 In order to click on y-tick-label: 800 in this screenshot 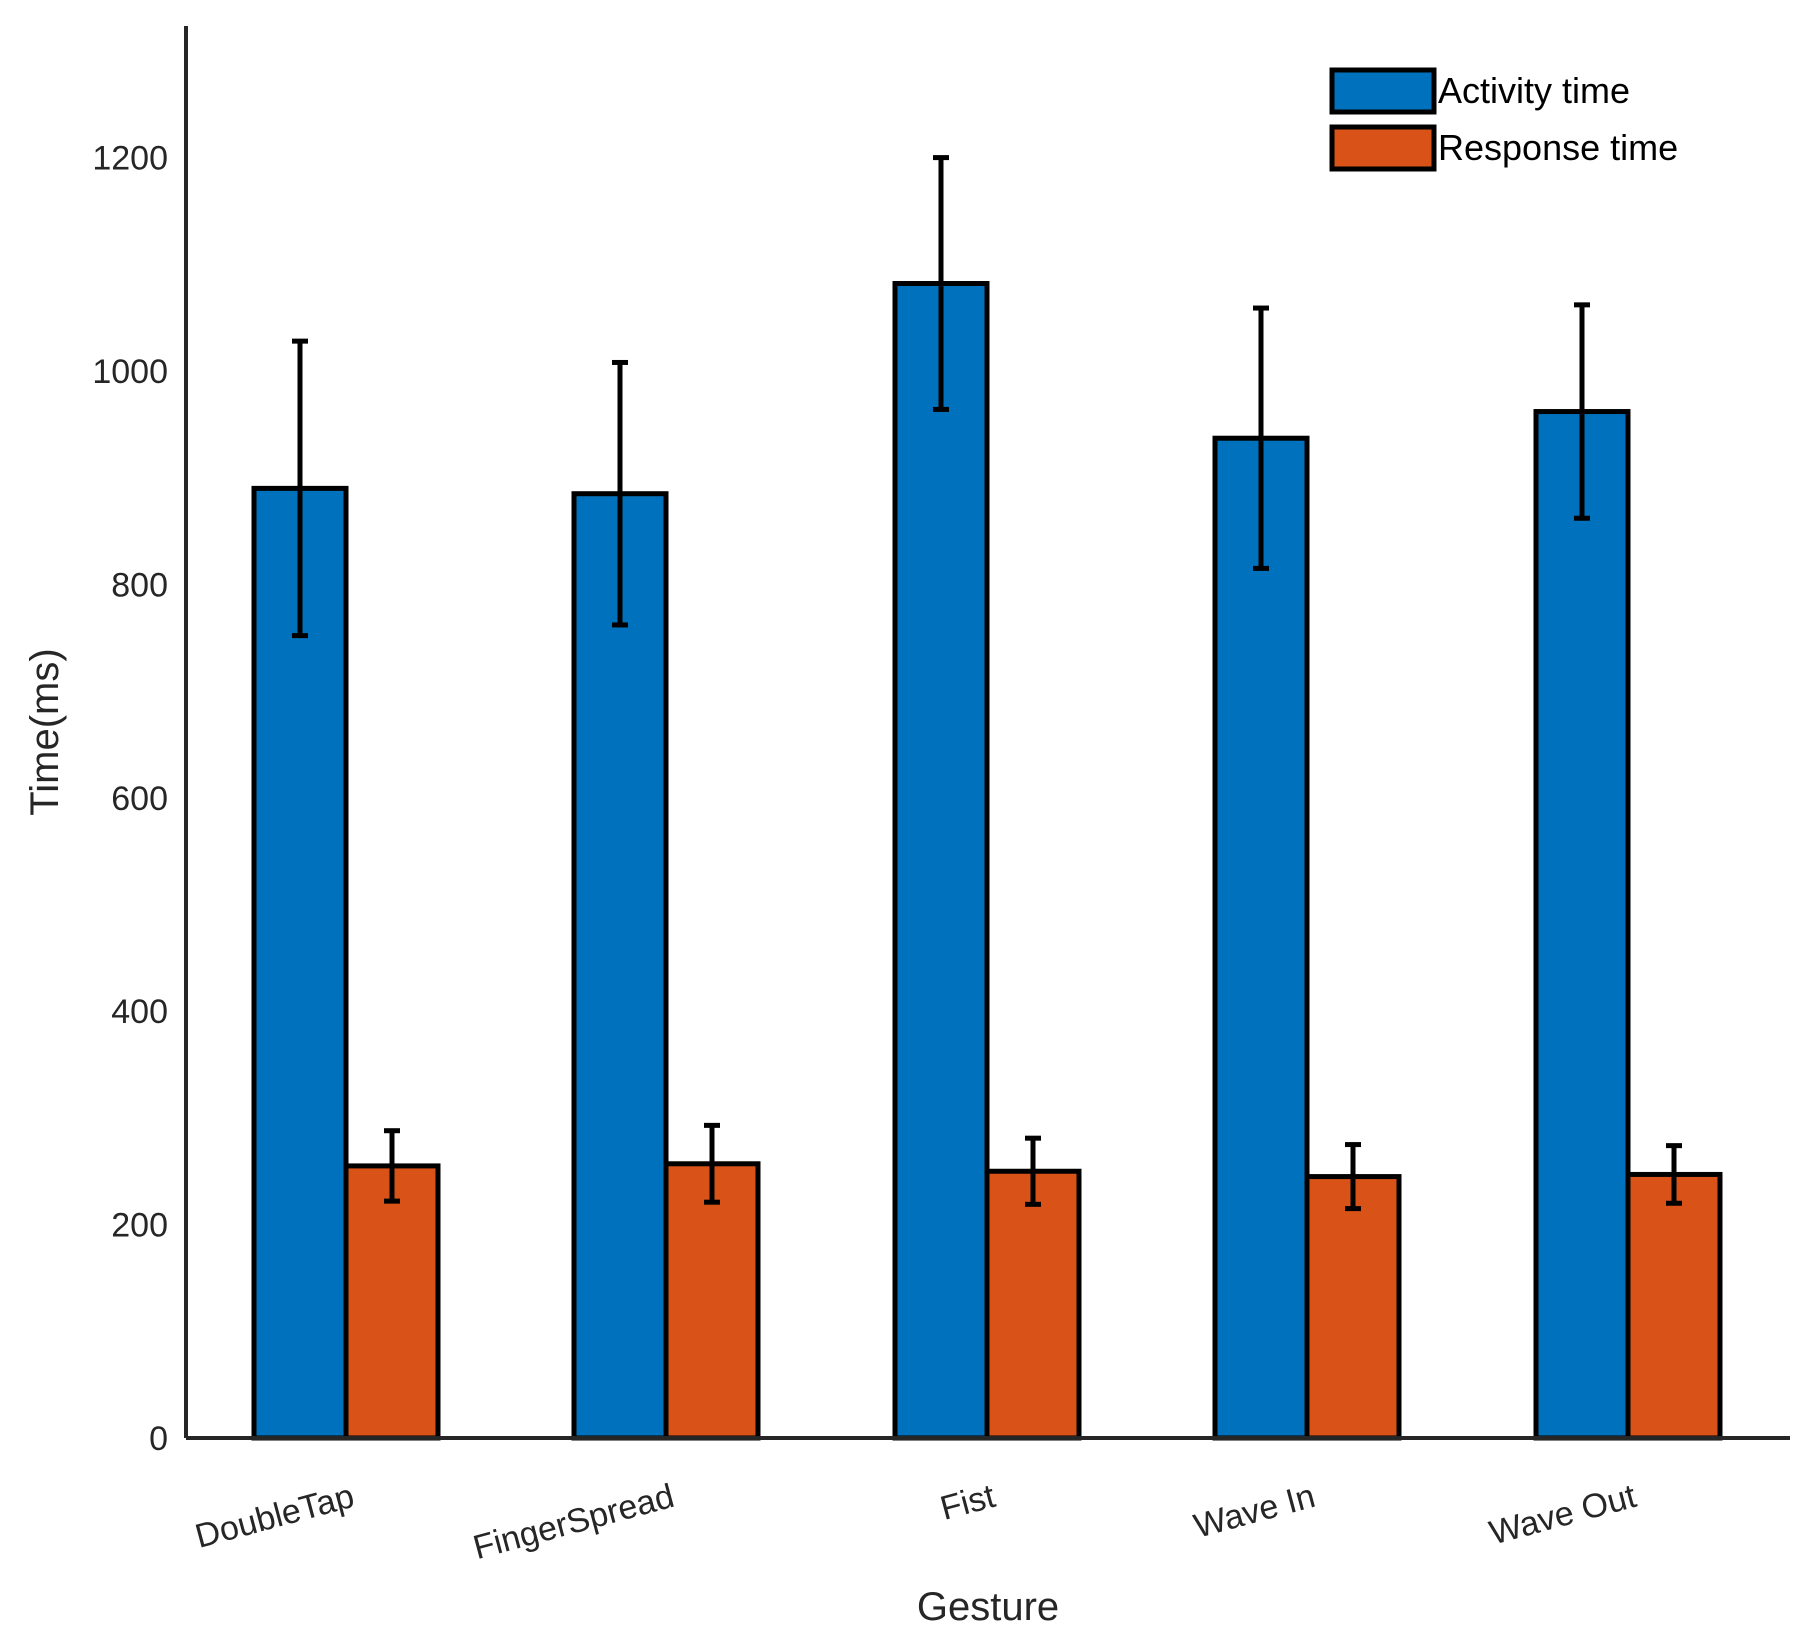, I will do `click(139, 585)`.